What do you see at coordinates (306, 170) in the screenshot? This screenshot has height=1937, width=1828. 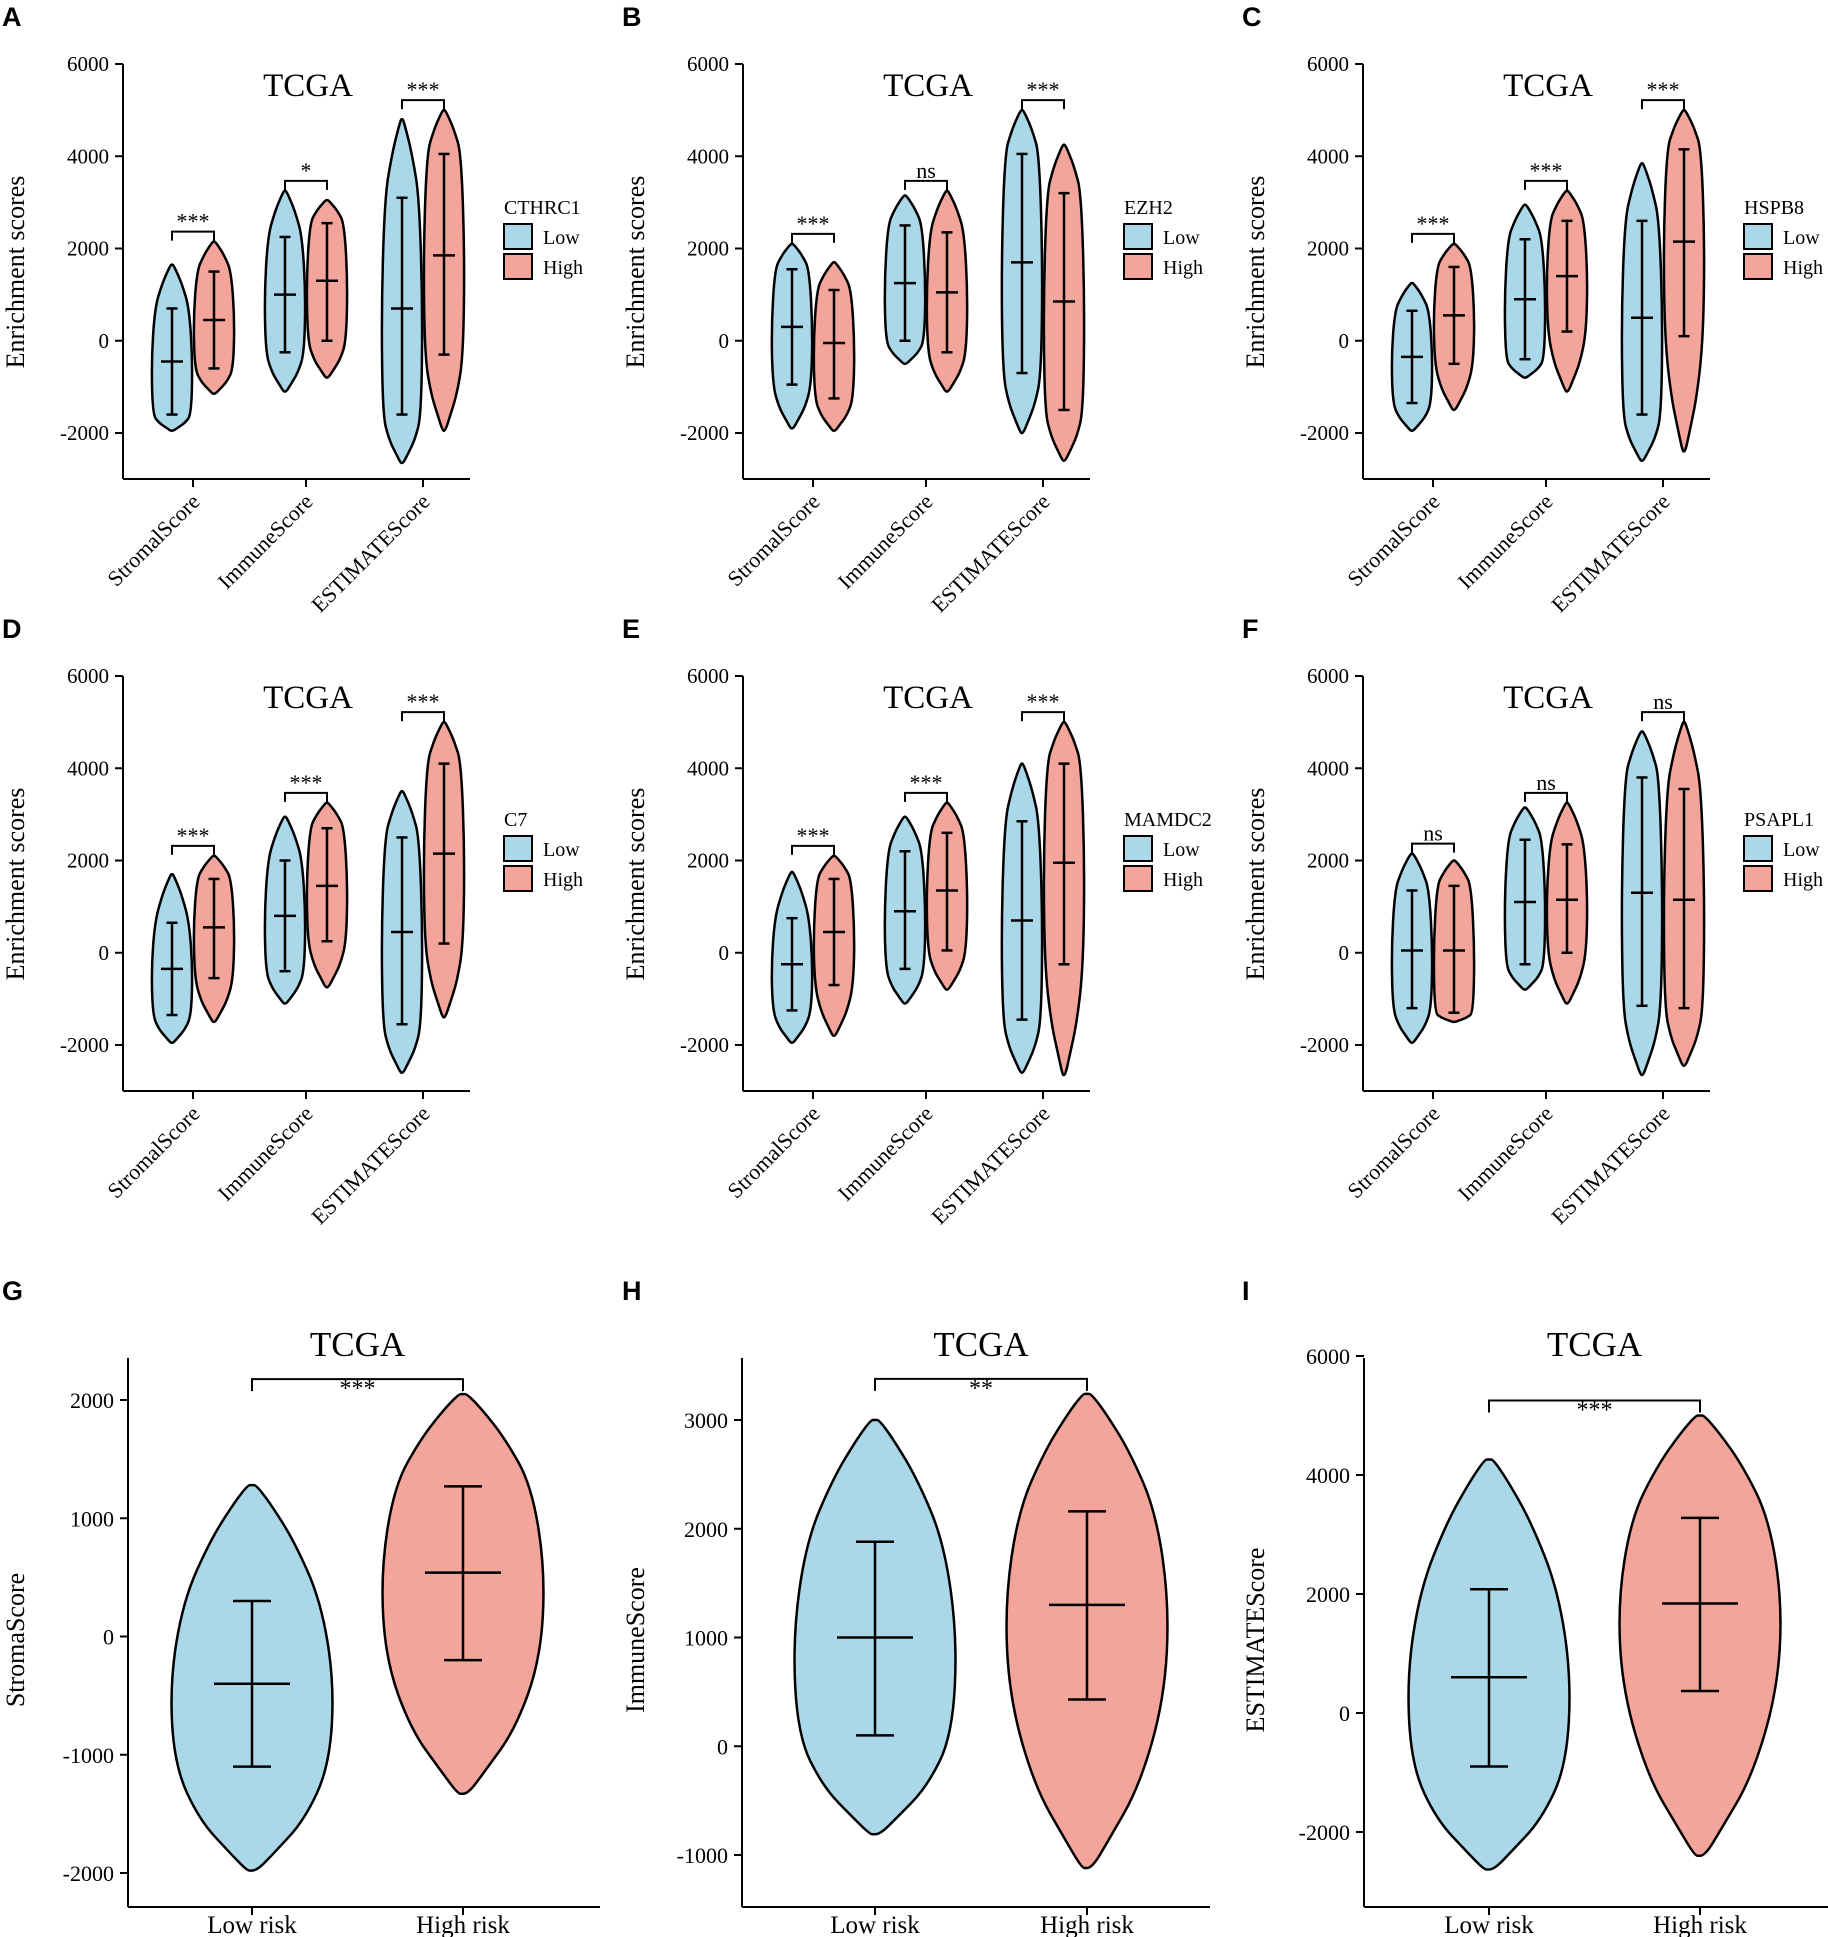 I see `significance-label: *` at bounding box center [306, 170].